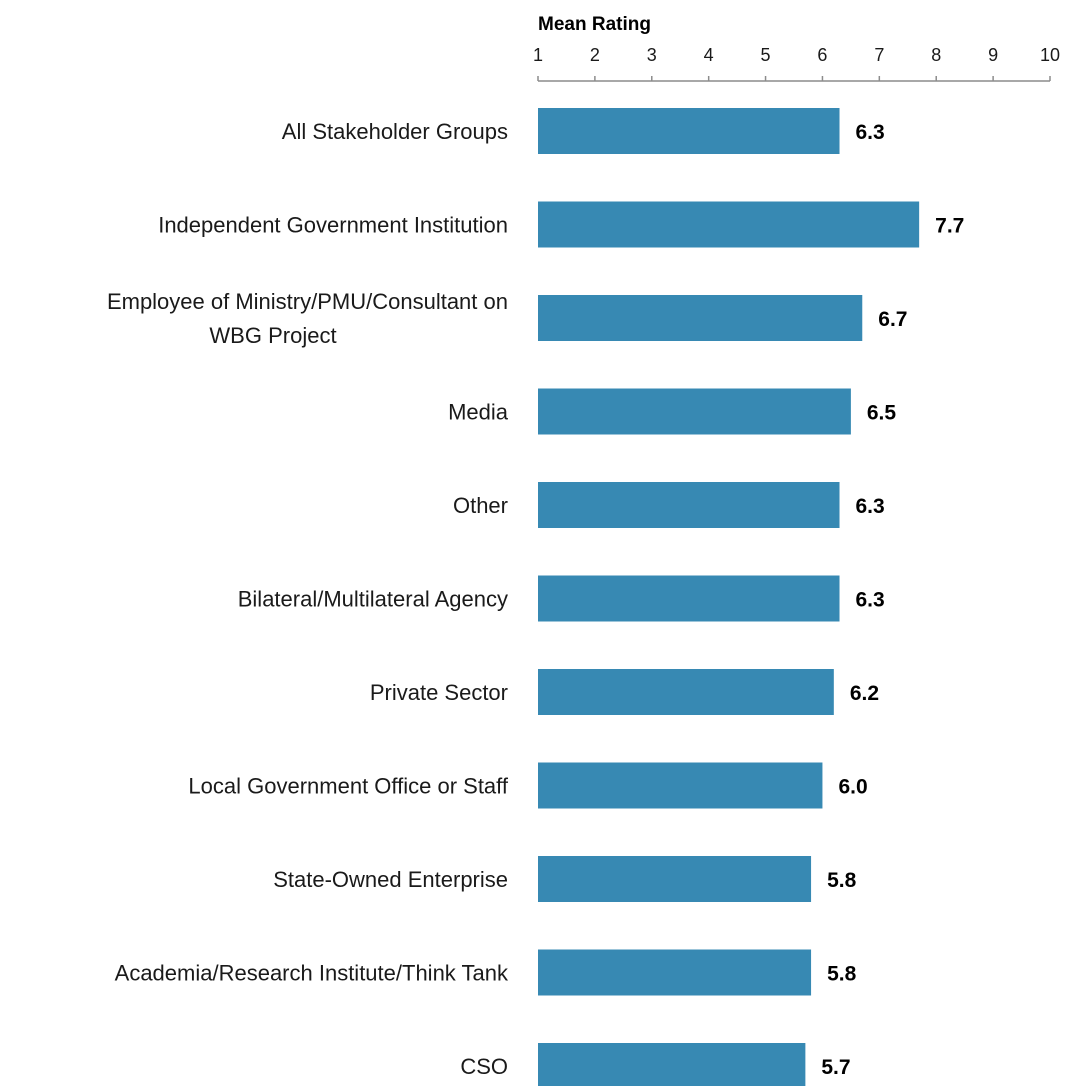 The height and width of the screenshot is (1086, 1067). I want to click on value-label: 6.5, so click(882, 413).